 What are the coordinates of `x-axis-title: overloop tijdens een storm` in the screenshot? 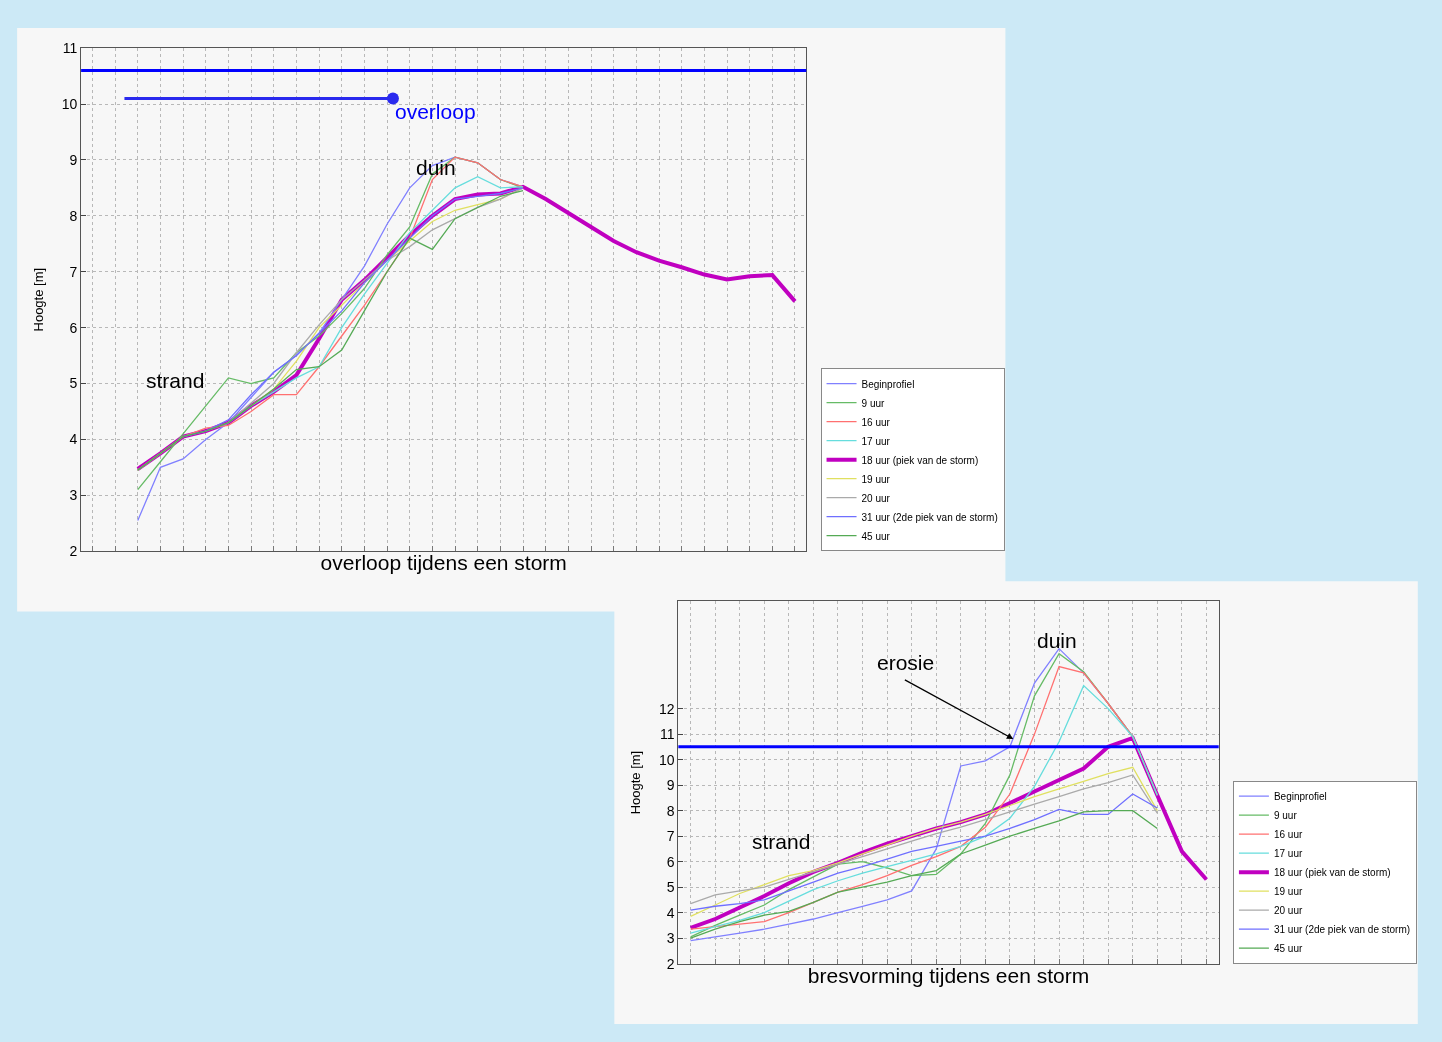 It's located at (443, 563).